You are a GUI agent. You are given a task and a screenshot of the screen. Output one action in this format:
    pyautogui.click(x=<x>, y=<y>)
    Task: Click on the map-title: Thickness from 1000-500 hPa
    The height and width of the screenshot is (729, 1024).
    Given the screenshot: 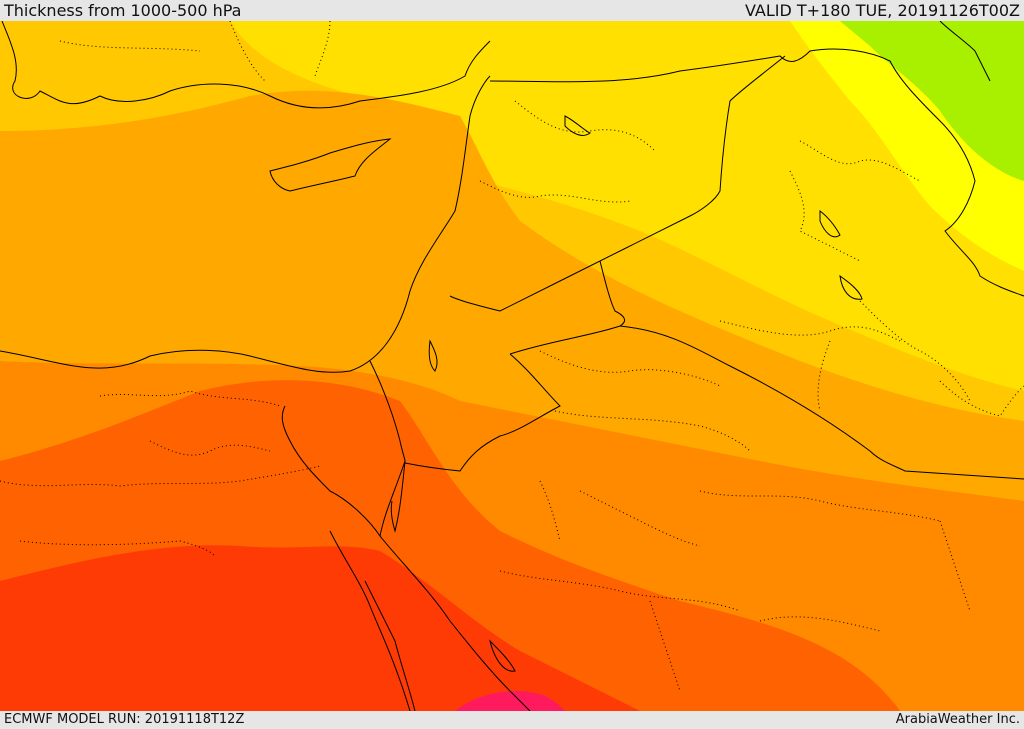 What is the action you would take?
    pyautogui.click(x=123, y=10)
    